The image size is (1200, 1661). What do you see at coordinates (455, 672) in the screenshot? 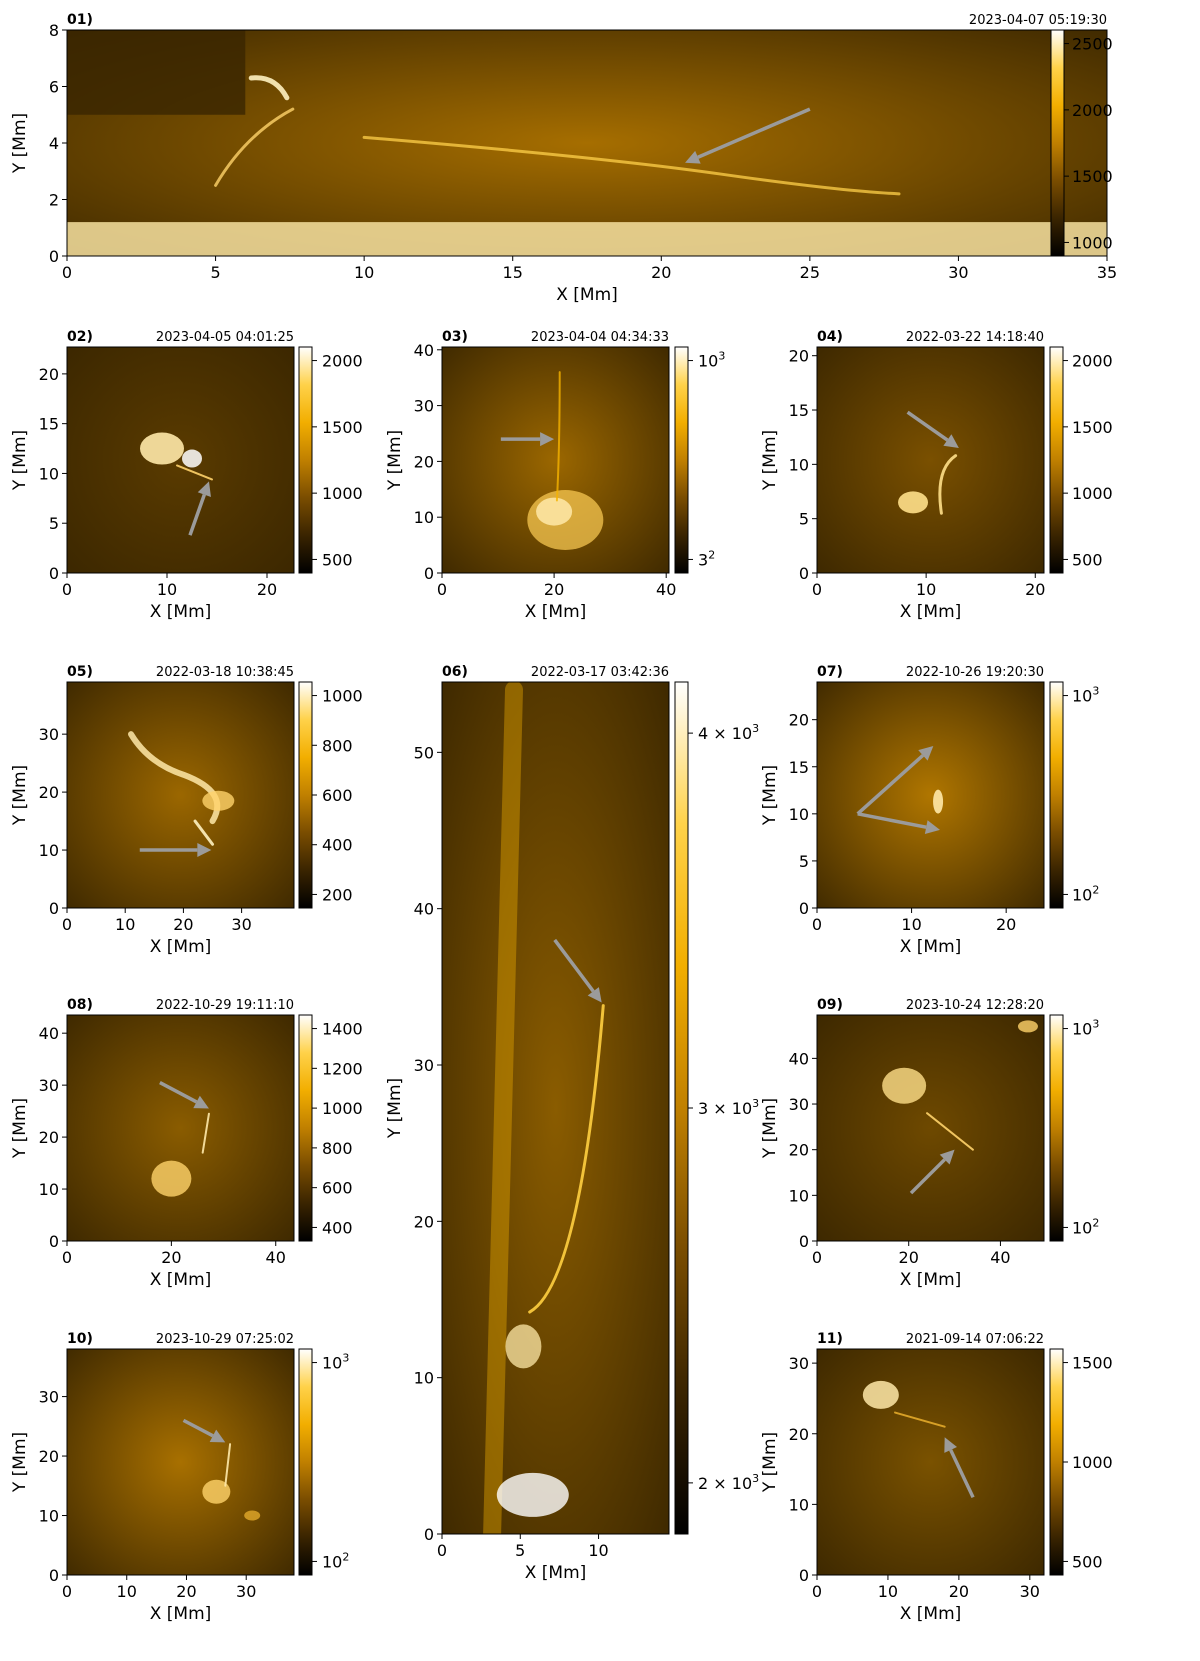
I see `panel-label: 06)` at bounding box center [455, 672].